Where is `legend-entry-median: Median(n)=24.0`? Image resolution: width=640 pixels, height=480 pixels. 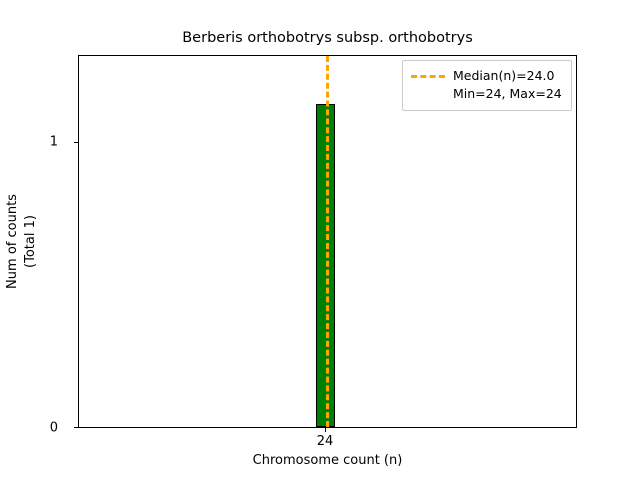 legend-entry-median: Median(n)=24.0 is located at coordinates (504, 75).